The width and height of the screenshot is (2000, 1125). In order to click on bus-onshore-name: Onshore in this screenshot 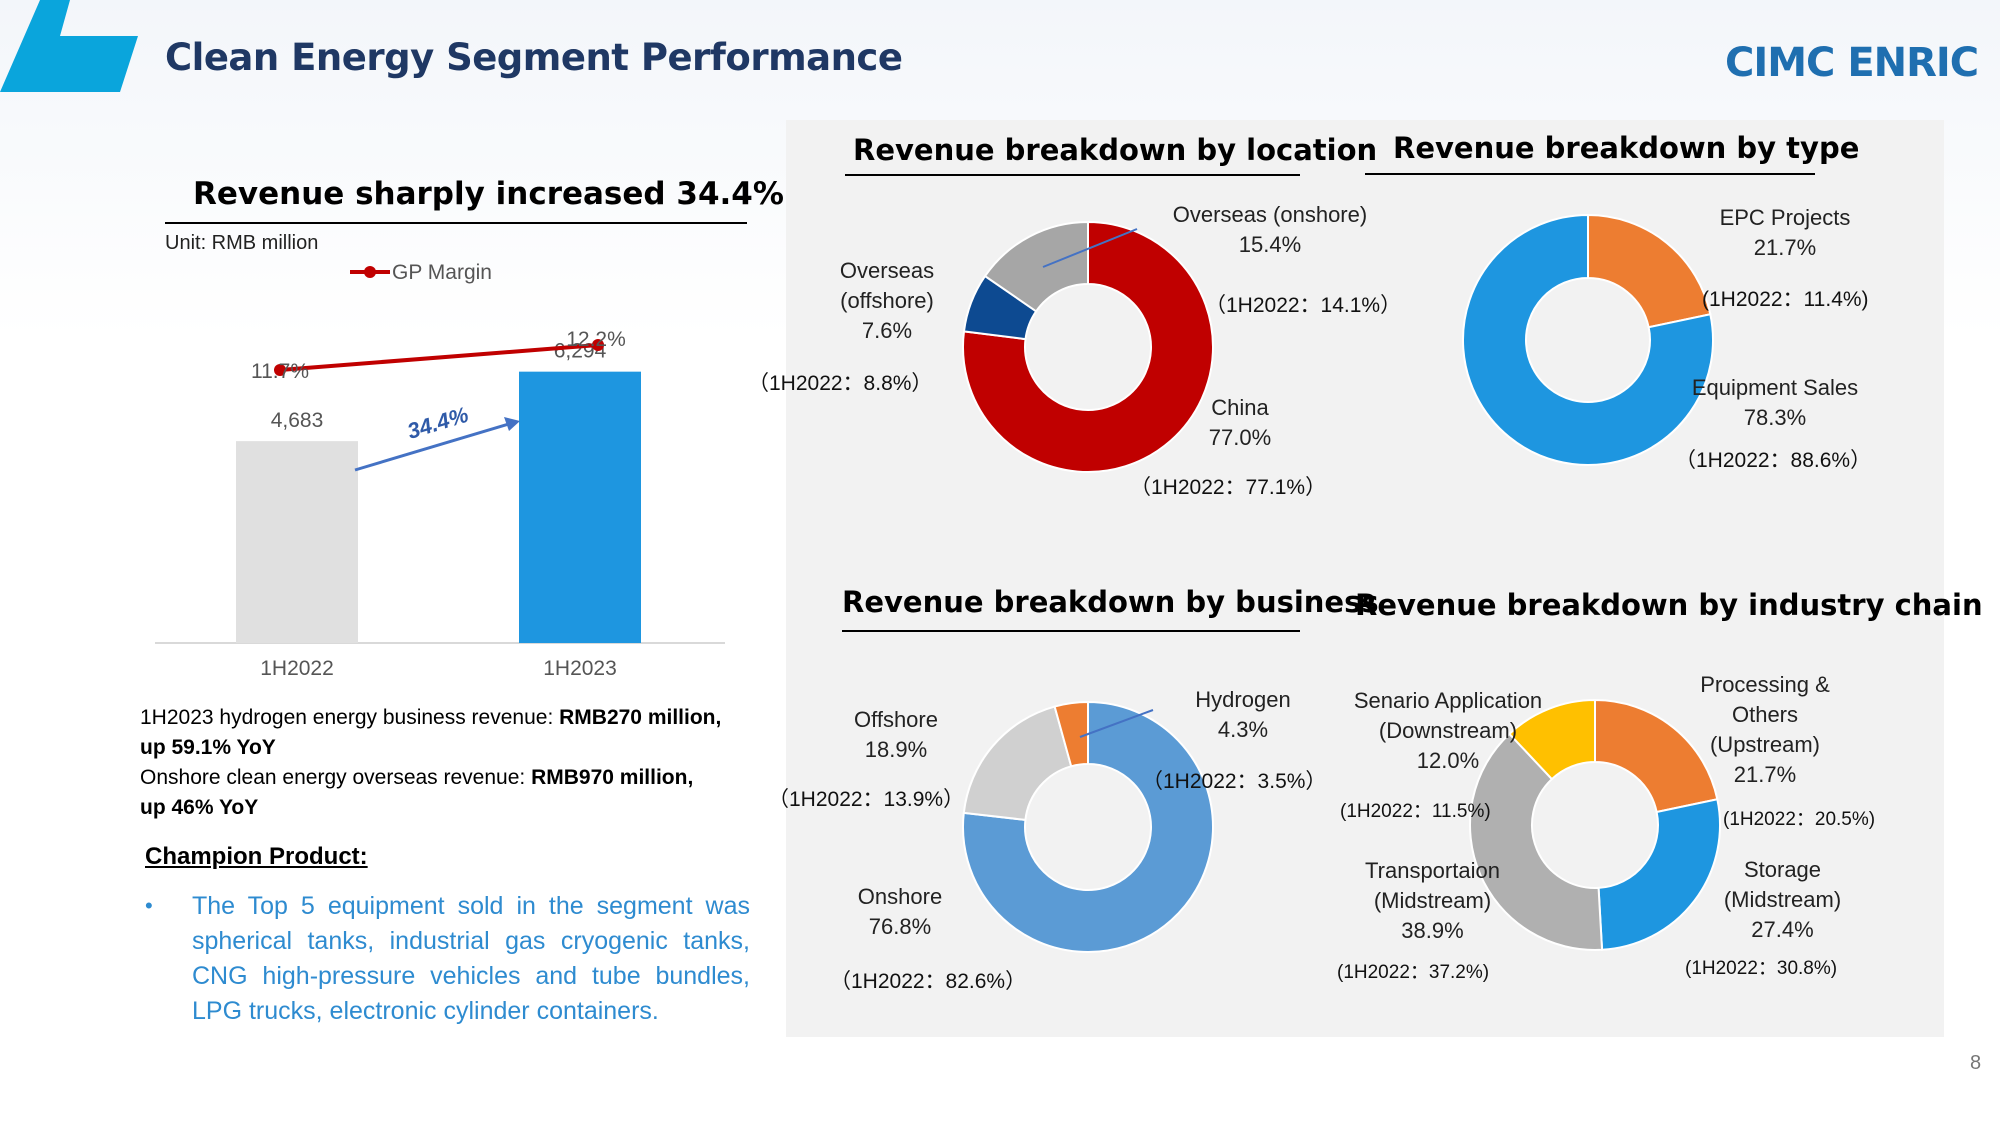, I will do `click(900, 896)`.